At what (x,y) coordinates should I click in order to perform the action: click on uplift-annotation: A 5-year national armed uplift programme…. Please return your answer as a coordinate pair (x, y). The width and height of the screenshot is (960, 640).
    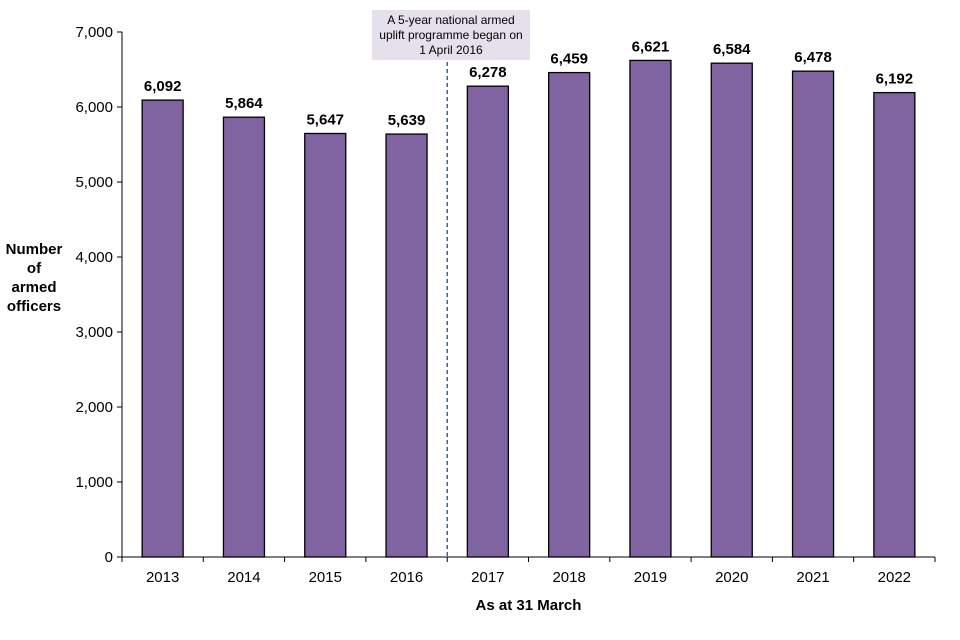
    Looking at the image, I should click on (451, 35).